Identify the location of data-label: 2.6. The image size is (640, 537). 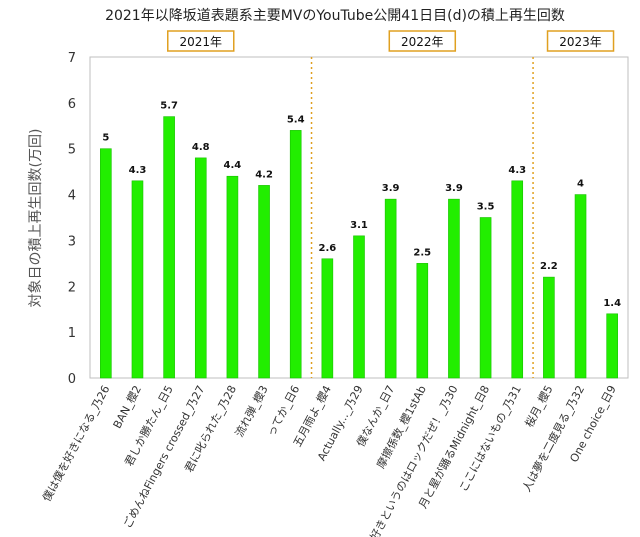
(327, 248).